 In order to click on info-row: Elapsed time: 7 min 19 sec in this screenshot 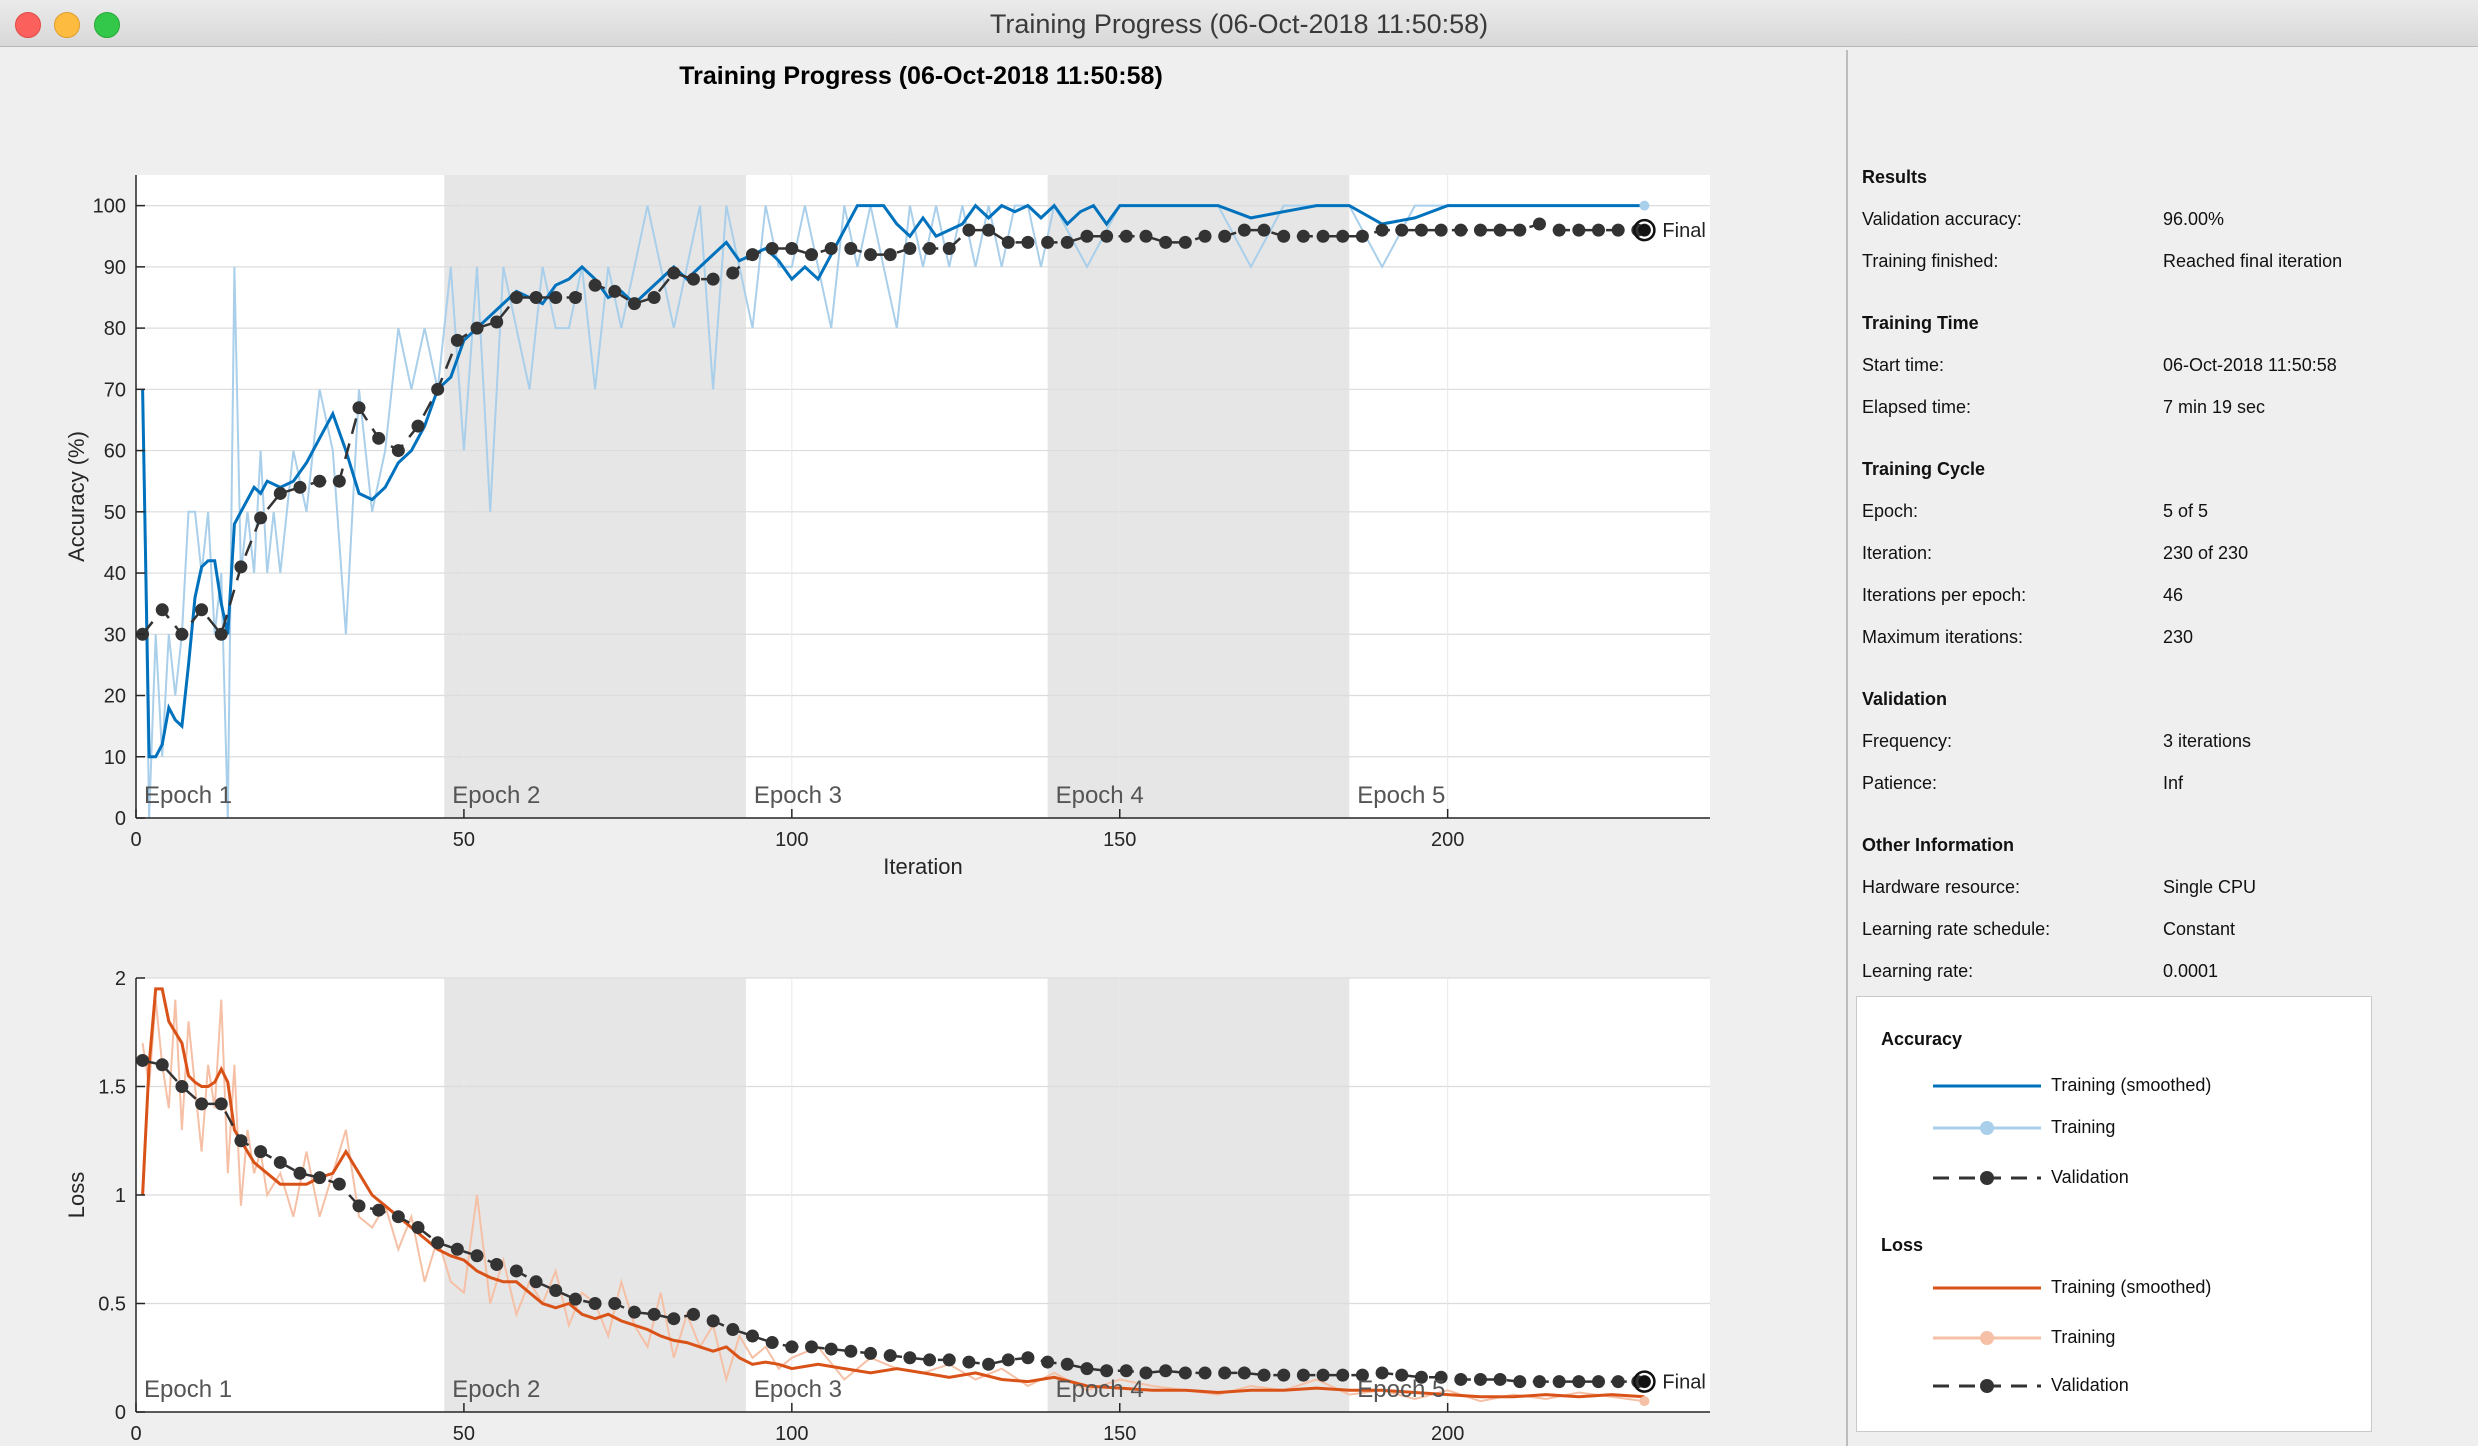, I will do `click(2162, 407)`.